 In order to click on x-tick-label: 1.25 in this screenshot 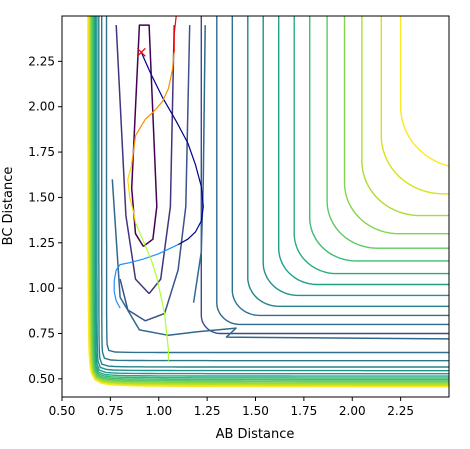, I will do `click(207, 411)`.